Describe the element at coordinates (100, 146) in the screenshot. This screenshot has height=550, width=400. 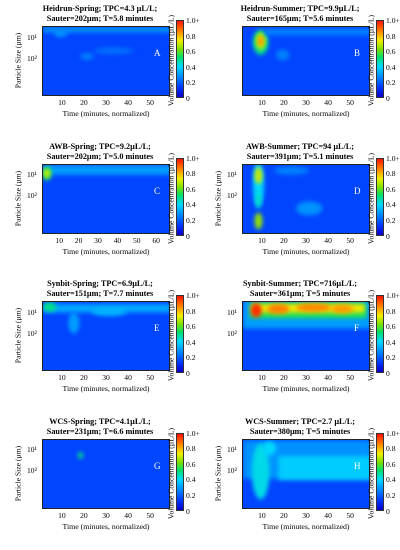
I see `panel-title-line1: AWB-Spring; TPC=9.2µL/L;` at that location.